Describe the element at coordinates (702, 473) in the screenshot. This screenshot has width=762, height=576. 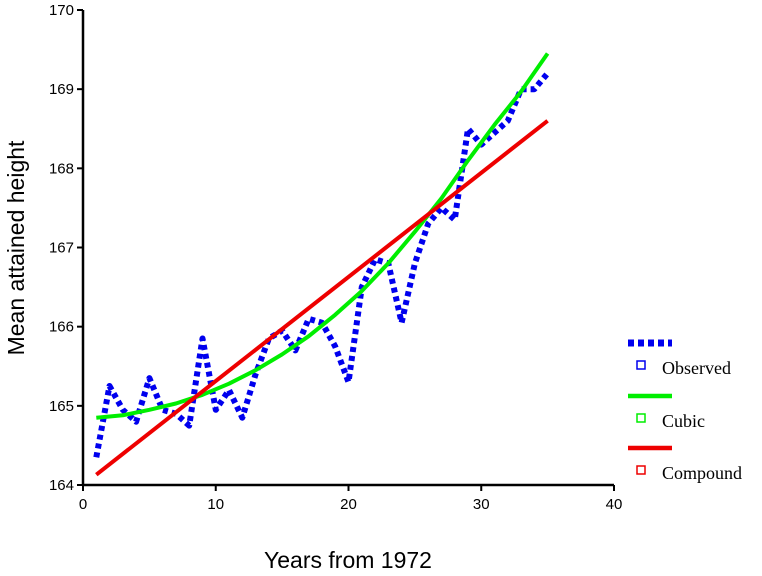
I see `legend-label-compound: Compound` at that location.